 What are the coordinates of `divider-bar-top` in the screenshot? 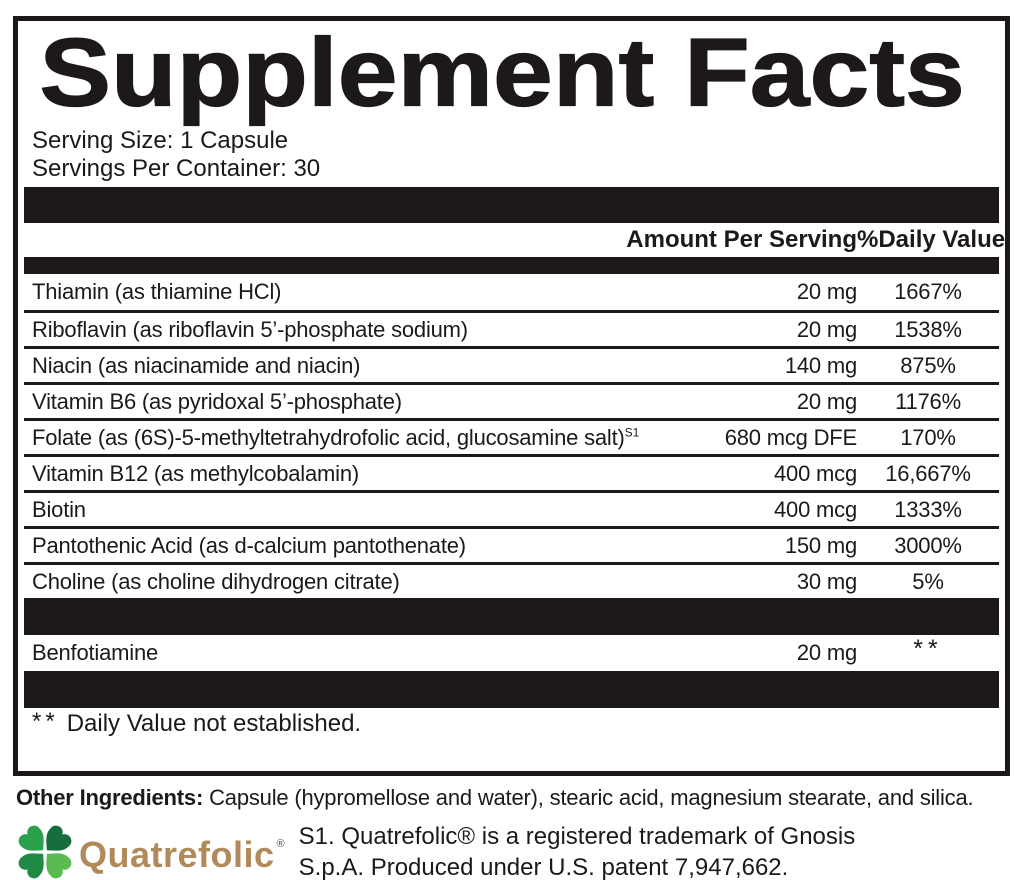 It's located at (511, 205).